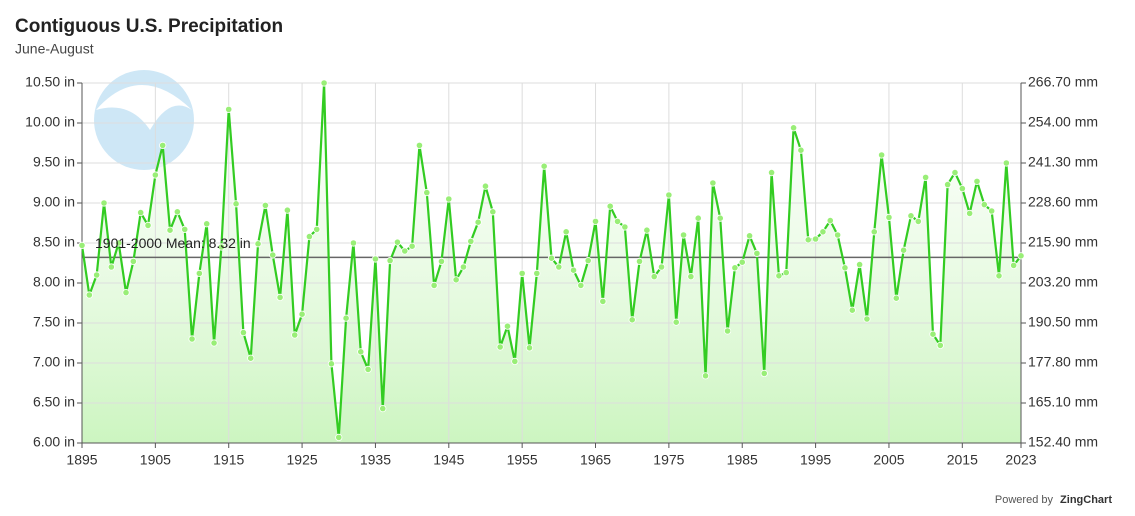 The height and width of the screenshot is (516, 1135). What do you see at coordinates (50, 122) in the screenshot?
I see `y-tick-label: 10.00 in` at bounding box center [50, 122].